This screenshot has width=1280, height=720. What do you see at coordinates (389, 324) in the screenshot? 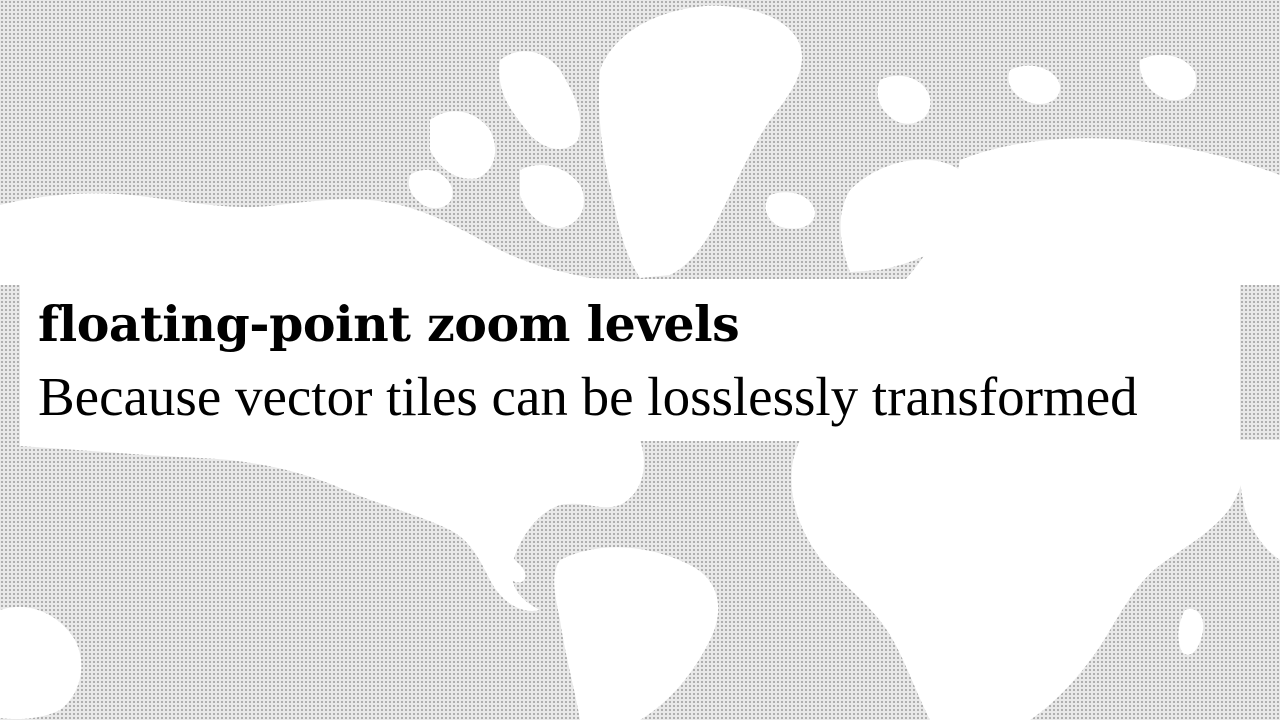
I see `slide-title: floating-point zoom levels` at bounding box center [389, 324].